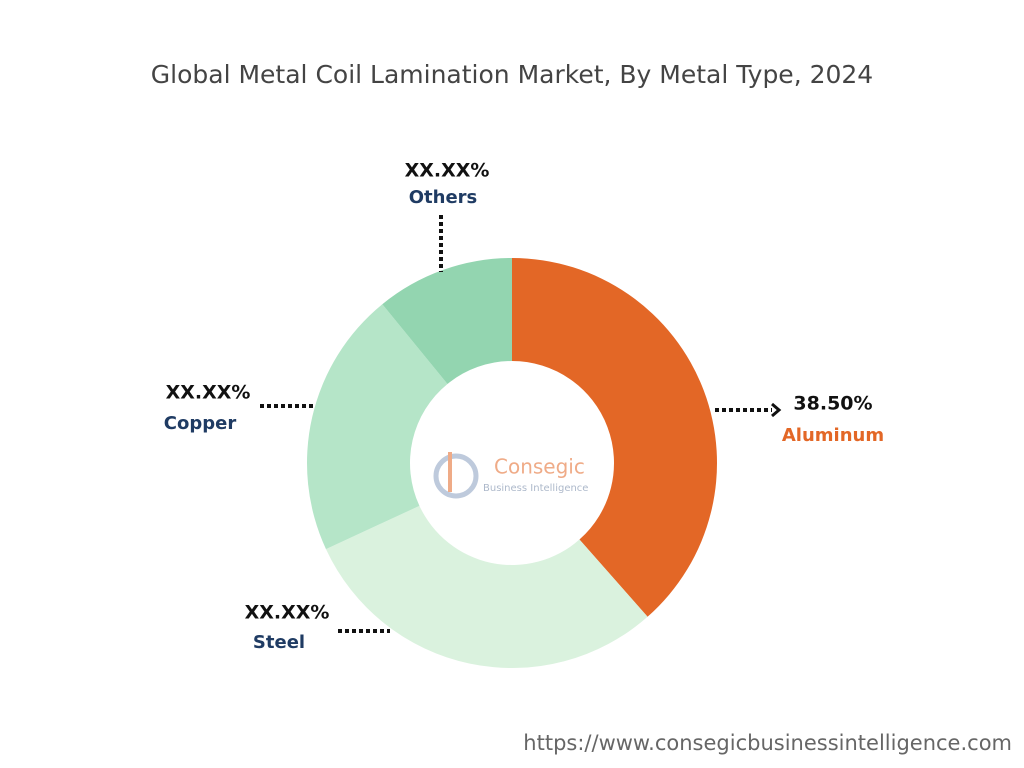 Image resolution: width=1024 pixels, height=768 pixels. Describe the element at coordinates (200, 423) in the screenshot. I see `category-label: Copper` at that location.